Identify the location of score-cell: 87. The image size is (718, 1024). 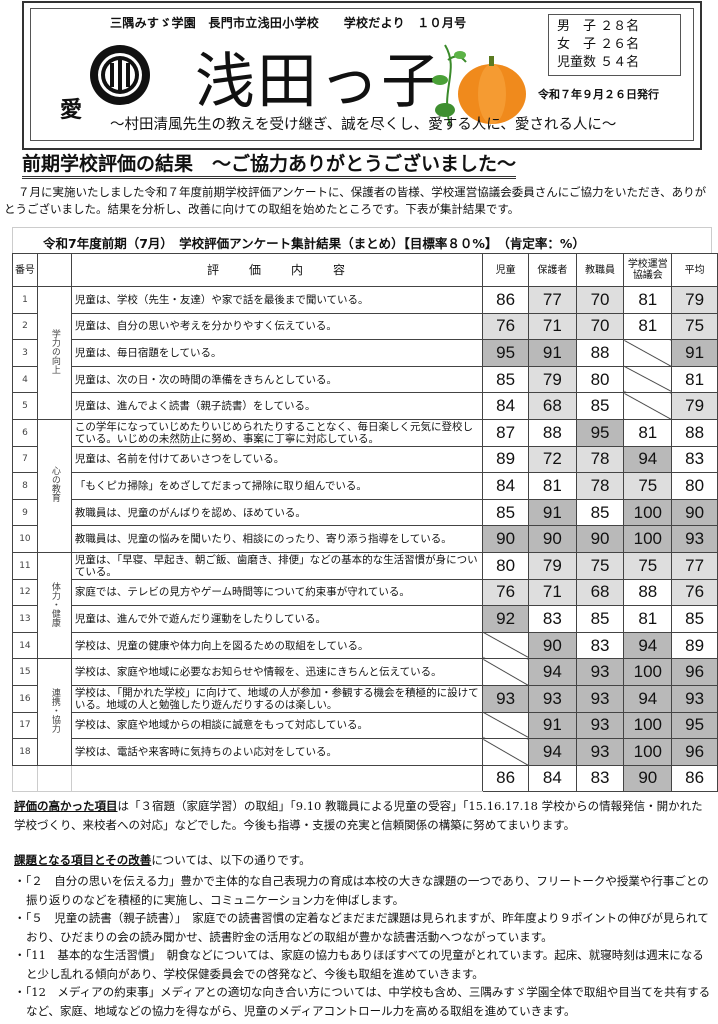
(505, 432).